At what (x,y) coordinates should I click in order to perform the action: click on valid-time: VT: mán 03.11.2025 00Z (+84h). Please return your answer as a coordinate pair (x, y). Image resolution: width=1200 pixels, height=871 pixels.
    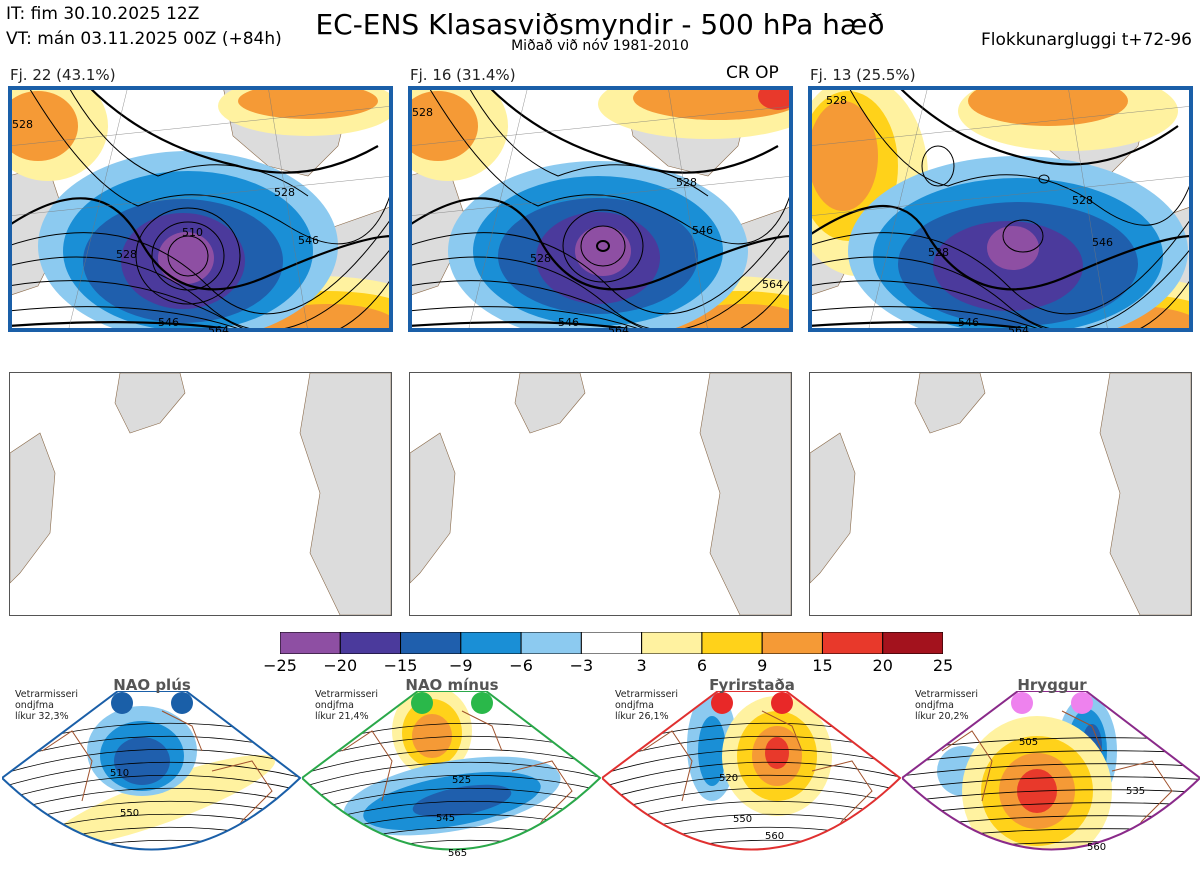
    Looking at the image, I should click on (144, 39).